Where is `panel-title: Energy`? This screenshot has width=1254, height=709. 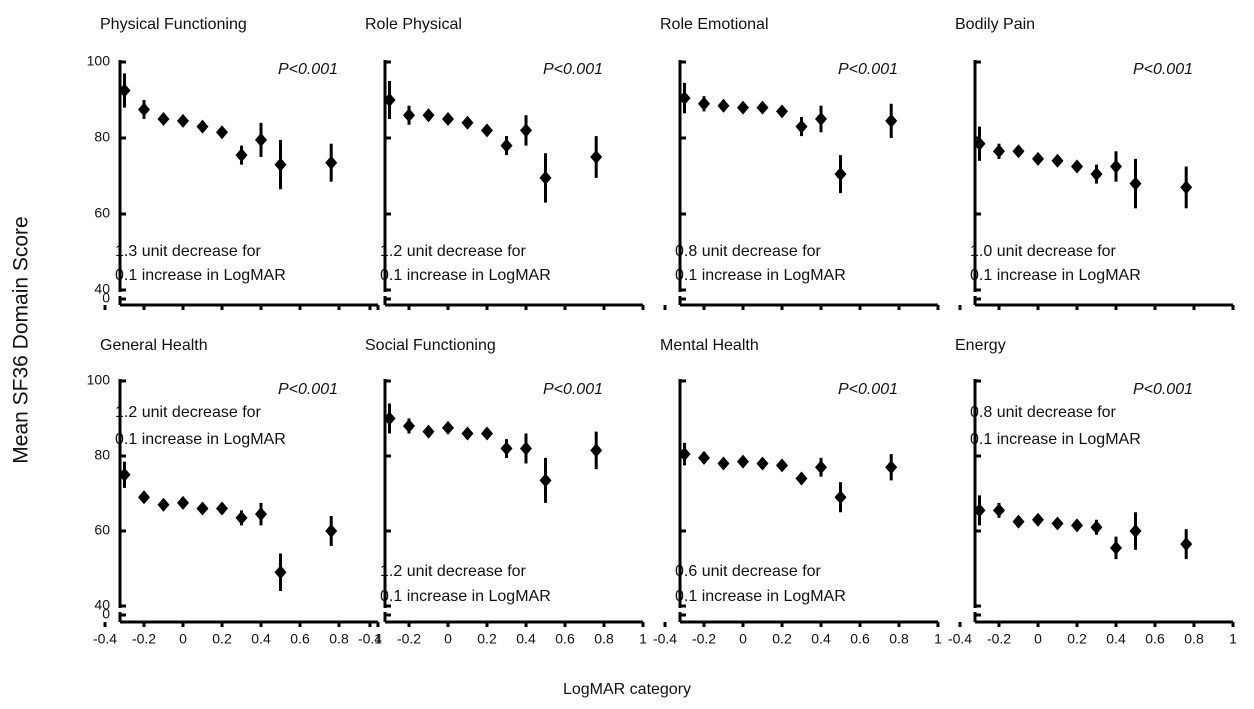
panel-title: Energy is located at coordinates (980, 345).